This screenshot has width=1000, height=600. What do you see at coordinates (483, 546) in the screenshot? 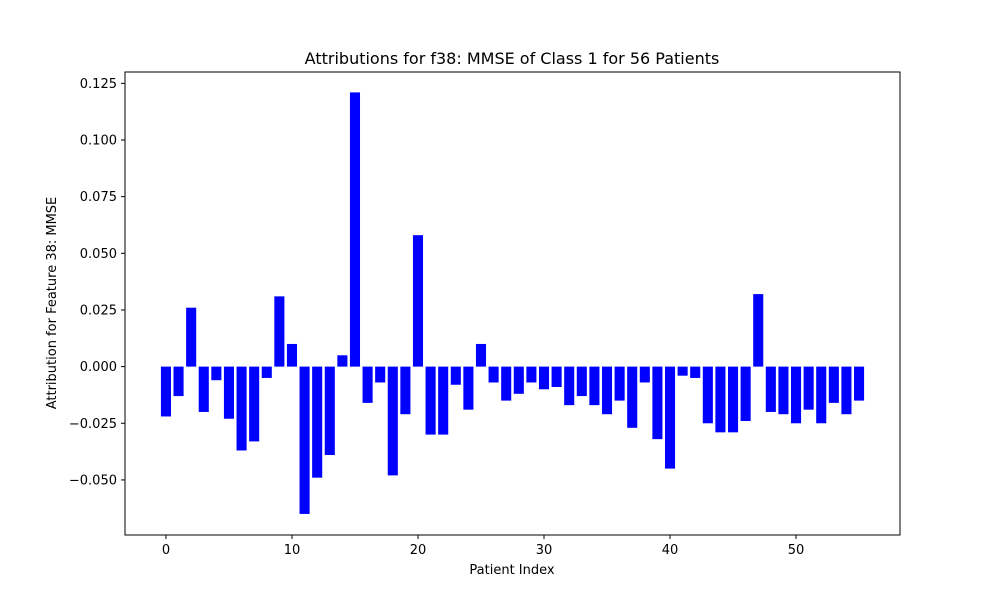
I see `x-axis-ticks: 0 10 20 30 40 50` at bounding box center [483, 546].